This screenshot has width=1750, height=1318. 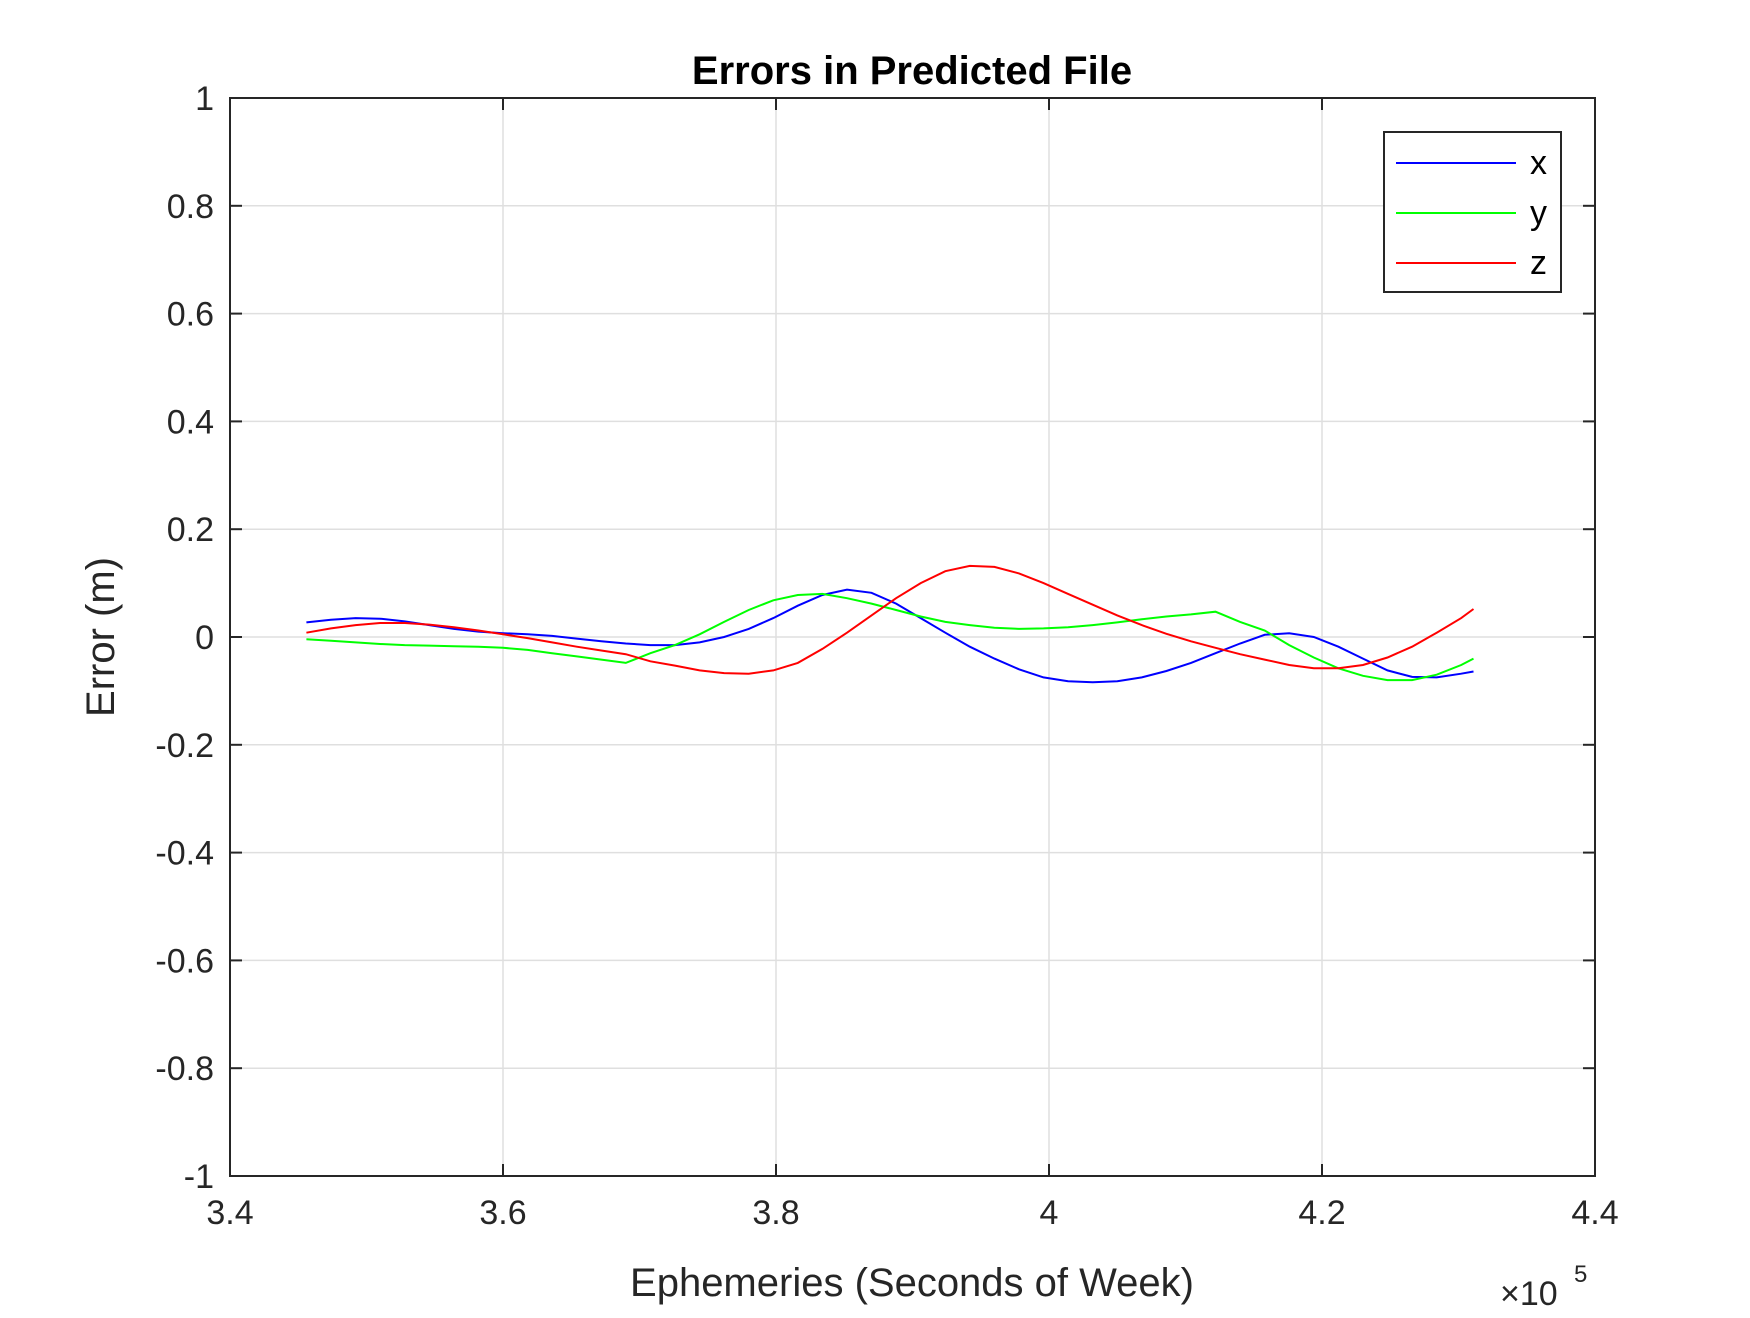 What do you see at coordinates (502, 1213) in the screenshot?
I see `x-tick-label: 3.6` at bounding box center [502, 1213].